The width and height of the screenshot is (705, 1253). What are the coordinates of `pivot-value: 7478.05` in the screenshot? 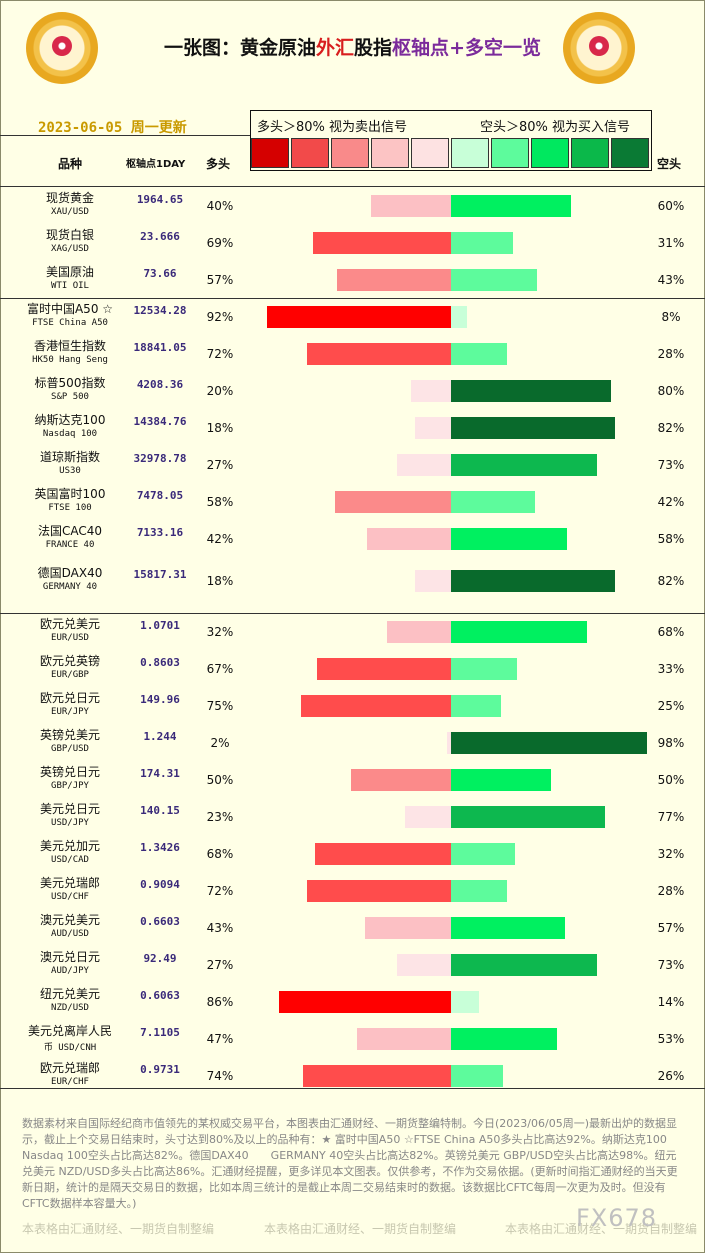 It's located at (160, 495).